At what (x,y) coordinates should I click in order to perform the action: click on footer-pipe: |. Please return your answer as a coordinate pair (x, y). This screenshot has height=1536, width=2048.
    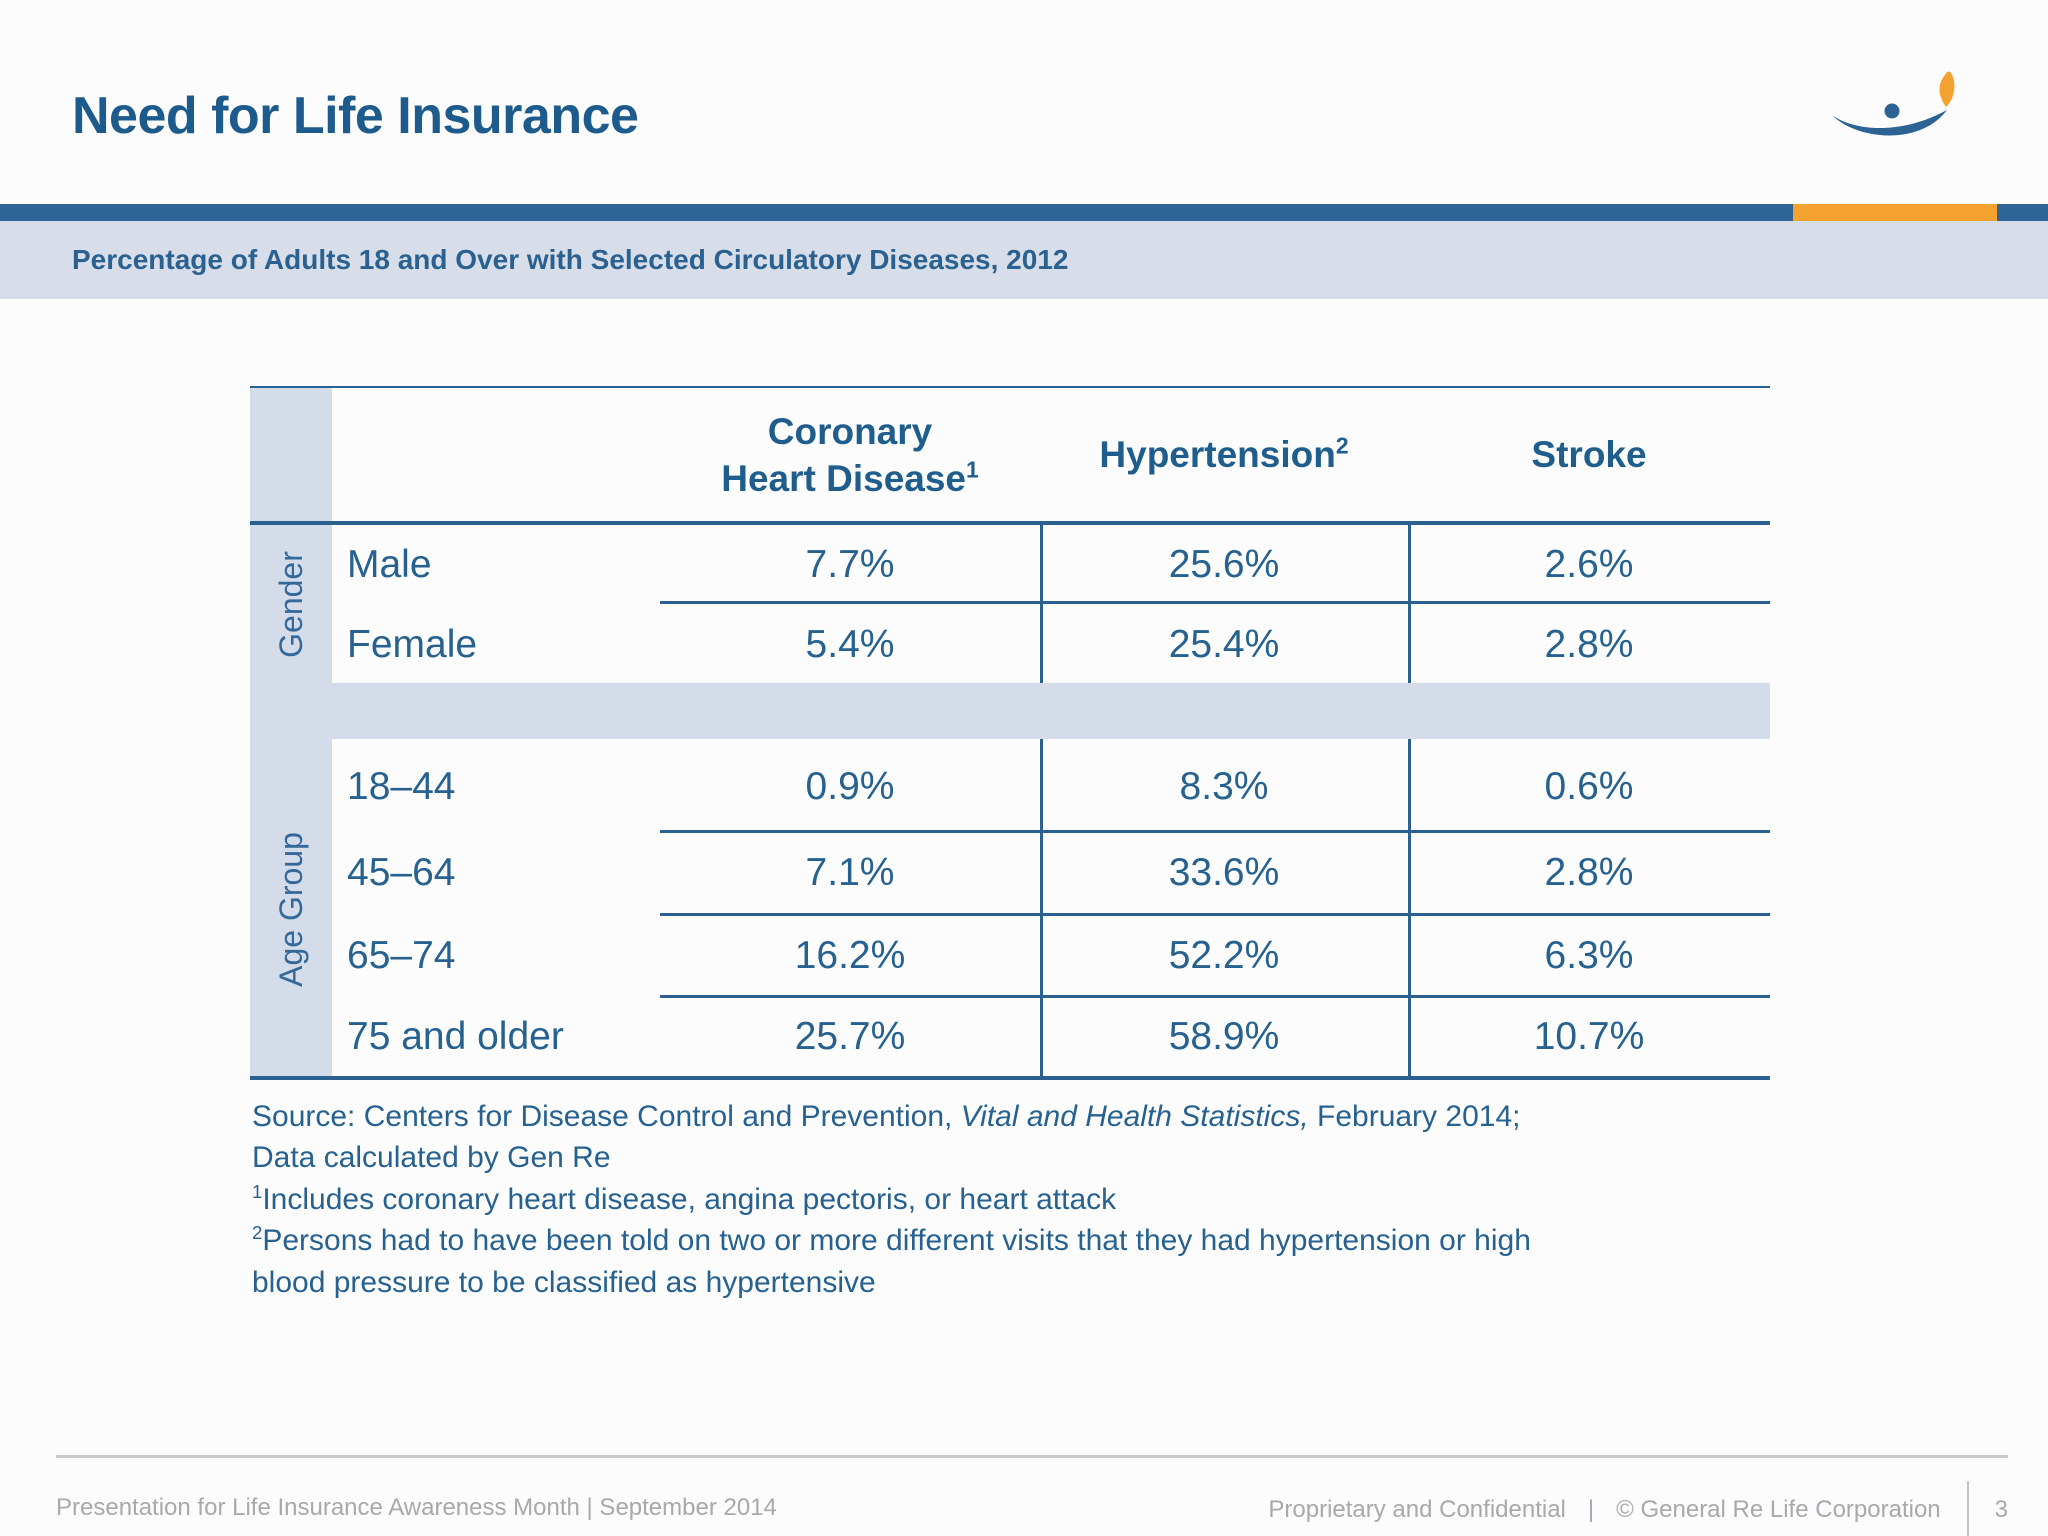
    Looking at the image, I should click on (1591, 1509).